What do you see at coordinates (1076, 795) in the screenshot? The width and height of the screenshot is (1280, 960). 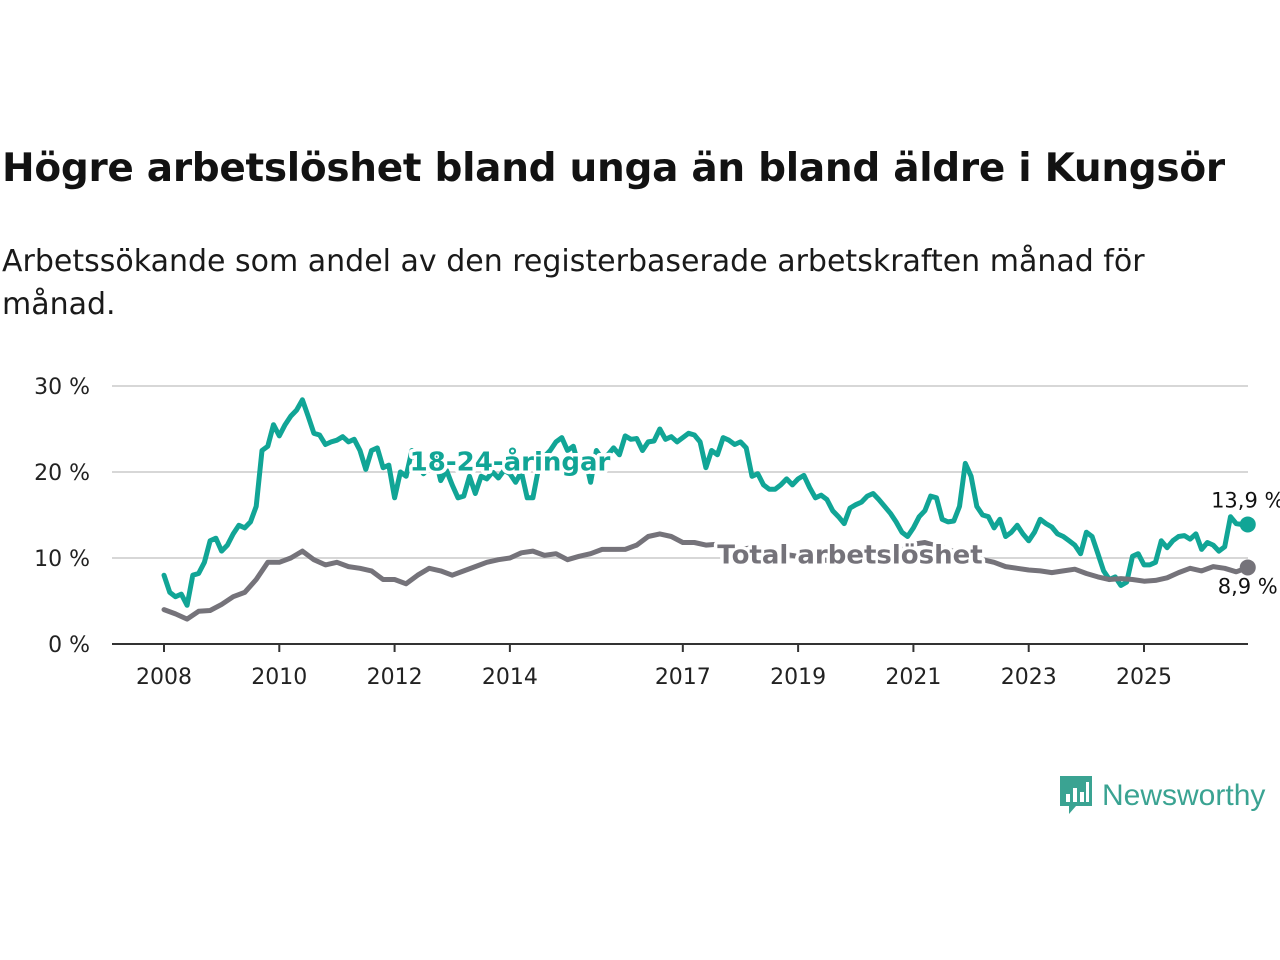 I see `newsworthy-logo-icon` at bounding box center [1076, 795].